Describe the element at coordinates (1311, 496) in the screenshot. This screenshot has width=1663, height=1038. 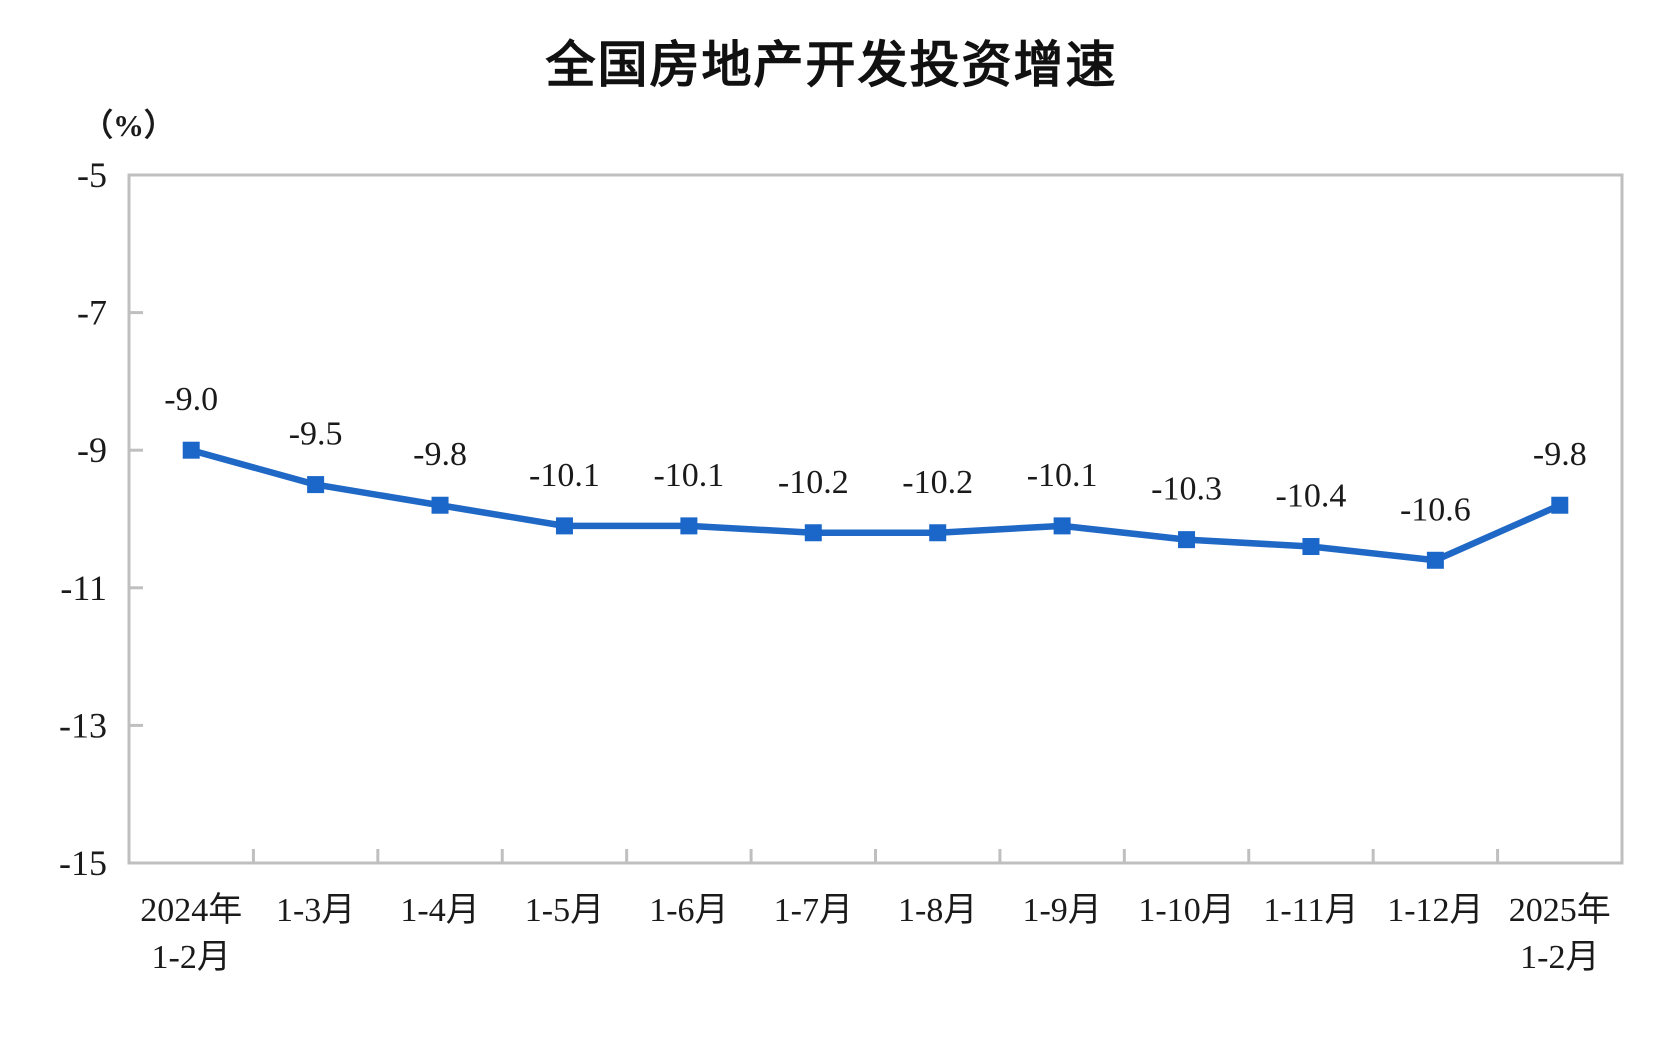
I see `data-point-label: -10.4` at that location.